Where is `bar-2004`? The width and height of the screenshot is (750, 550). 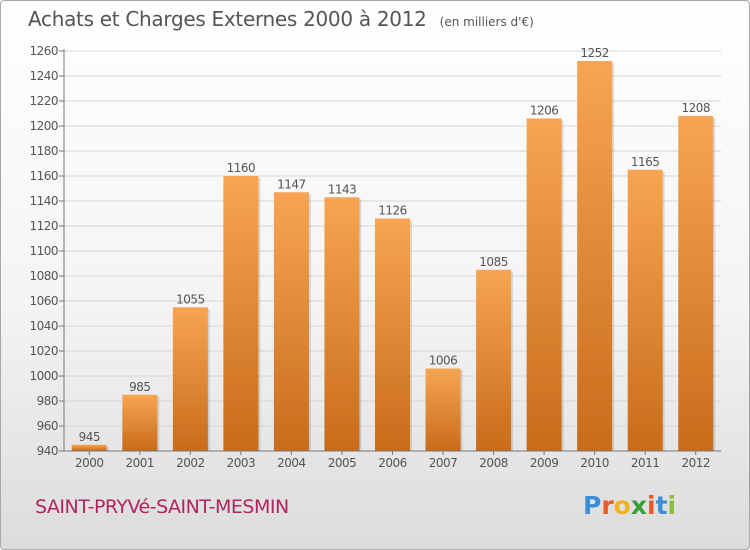
bar-2004 is located at coordinates (291, 321).